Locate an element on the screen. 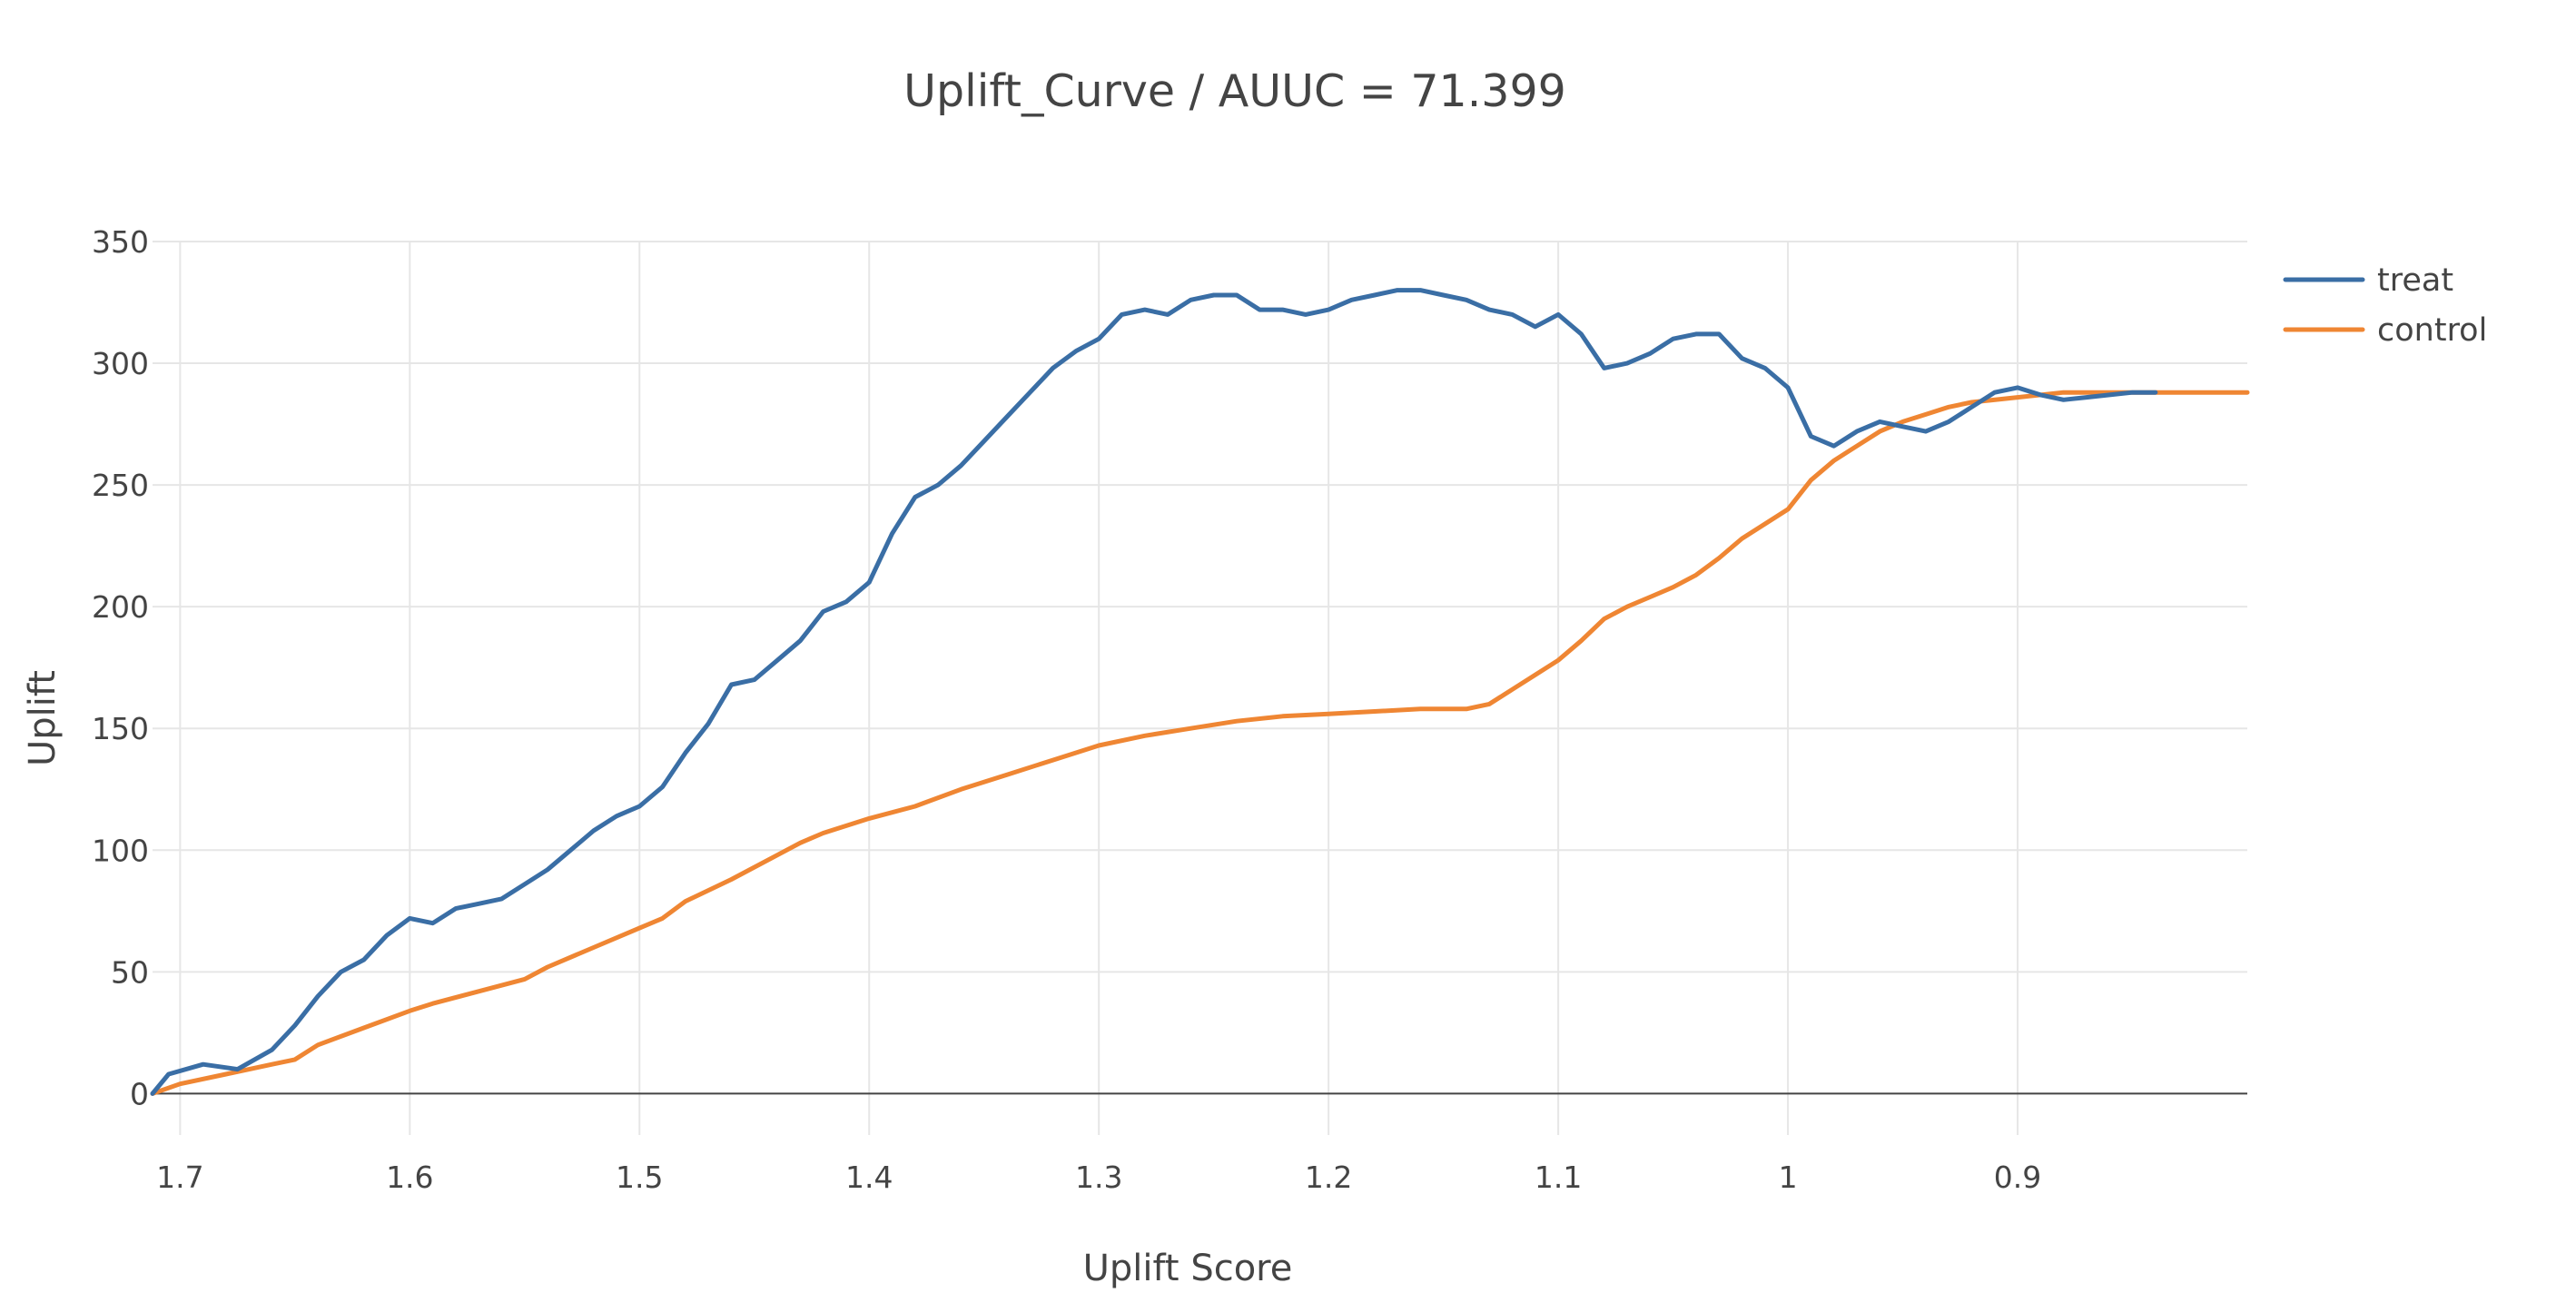  legend-item-treat: treat is located at coordinates (2368, 280).